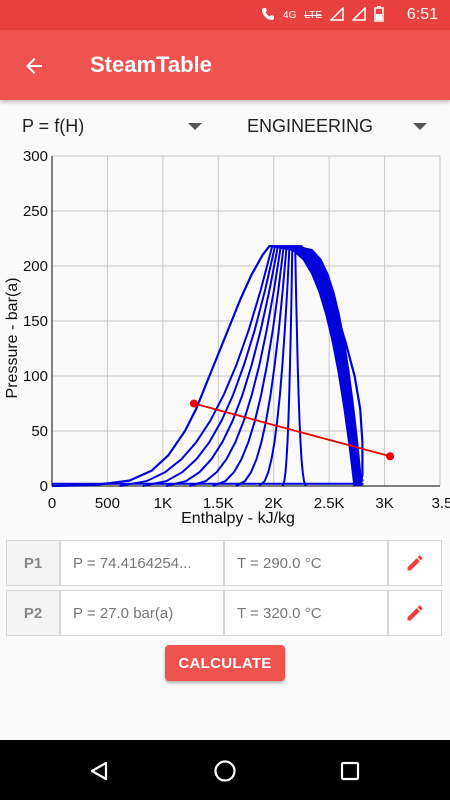 The image size is (450, 800). Describe the element at coordinates (218, 503) in the screenshot. I see `x-tick-label: 1.5K` at that location.